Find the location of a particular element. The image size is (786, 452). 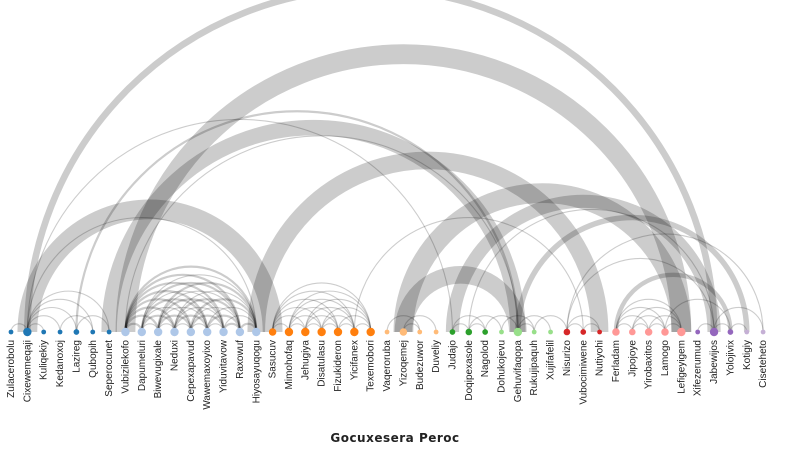

node-label: Xujifafelil is located at coordinates (551, 360).